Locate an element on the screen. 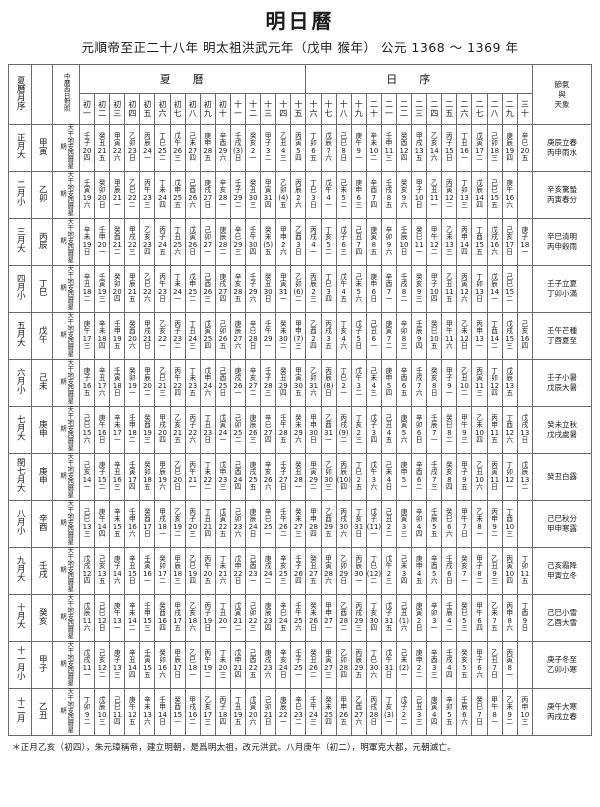 The image size is (600, 807). day-cell: 癸酉 19 三 is located at coordinates (147, 430).